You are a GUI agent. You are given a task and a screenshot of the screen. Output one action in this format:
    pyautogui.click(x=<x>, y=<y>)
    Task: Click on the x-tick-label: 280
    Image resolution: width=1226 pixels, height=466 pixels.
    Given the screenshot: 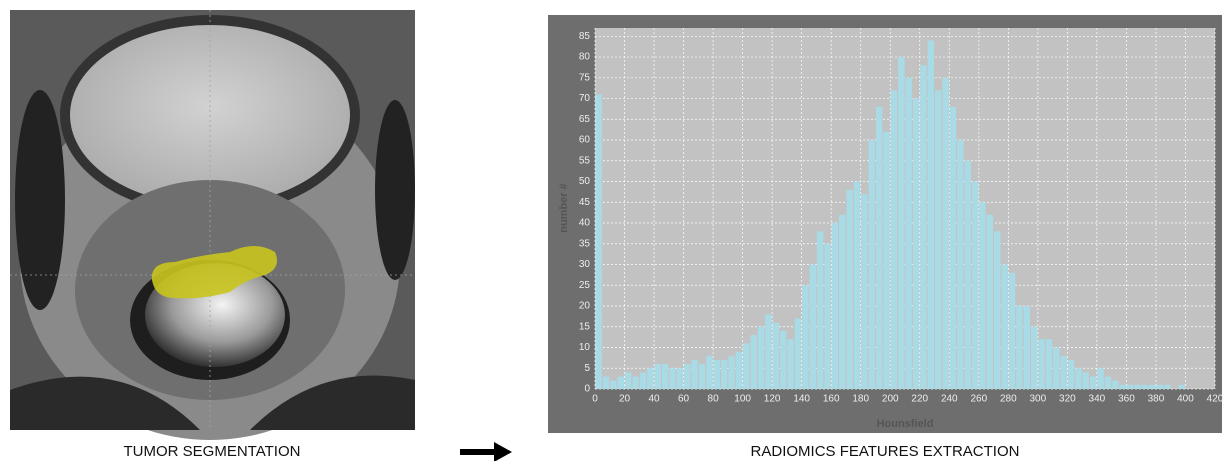 What is the action you would take?
    pyautogui.click(x=1008, y=399)
    